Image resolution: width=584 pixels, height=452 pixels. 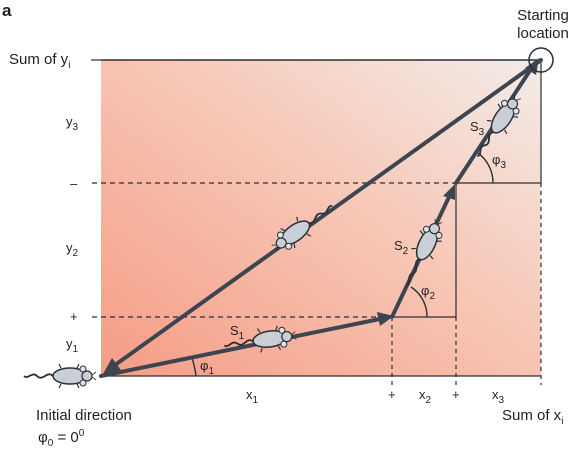 What do you see at coordinates (401, 247) in the screenshot?
I see `step-label-2: S2` at bounding box center [401, 247].